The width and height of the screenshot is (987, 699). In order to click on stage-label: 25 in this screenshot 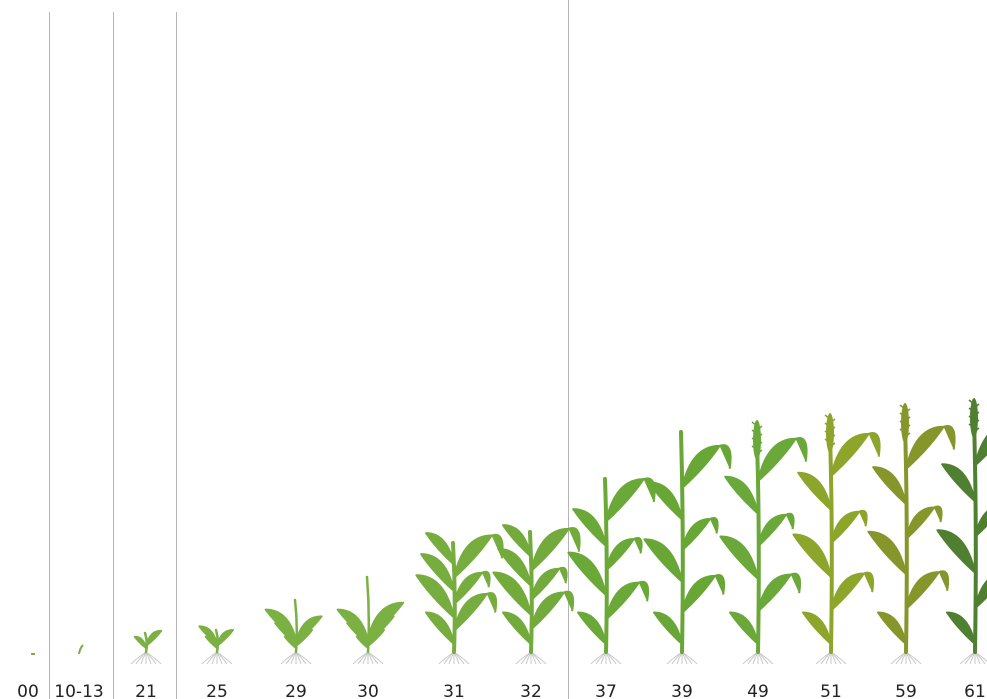, I will do `click(217, 690)`.